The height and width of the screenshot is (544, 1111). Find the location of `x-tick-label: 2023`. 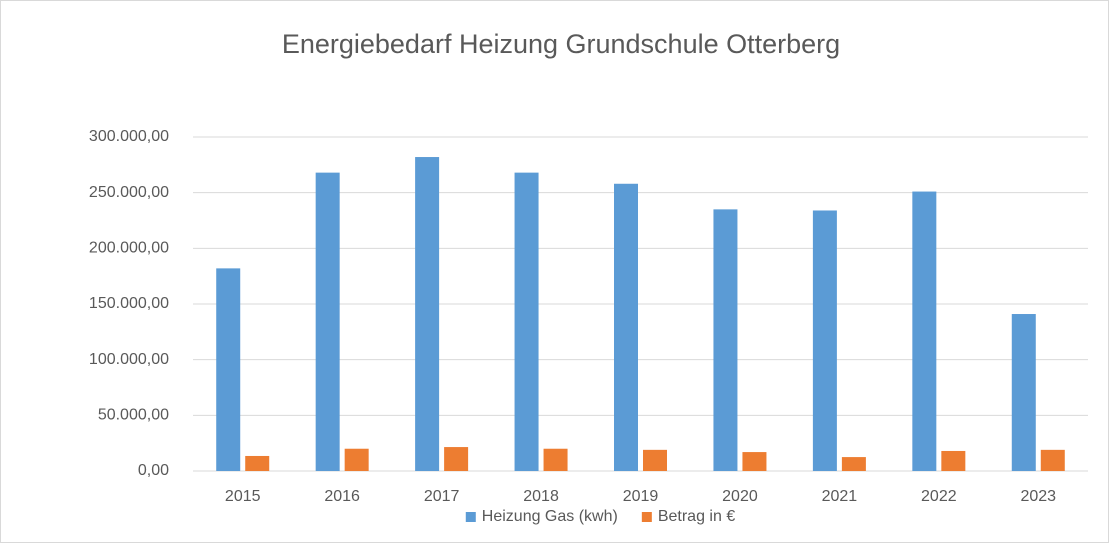

x-tick-label: 2023 is located at coordinates (1038, 496).